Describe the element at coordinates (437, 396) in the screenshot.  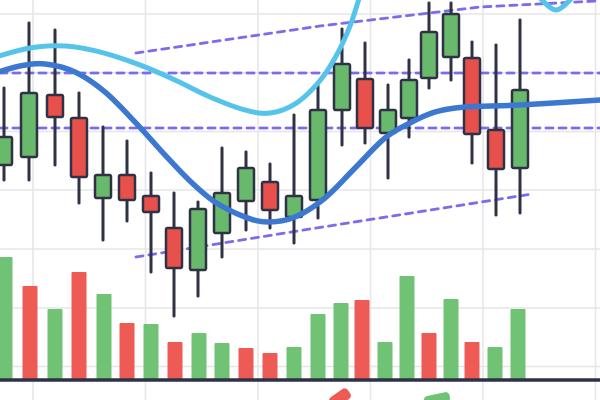
I see `signal-mark-green` at that location.